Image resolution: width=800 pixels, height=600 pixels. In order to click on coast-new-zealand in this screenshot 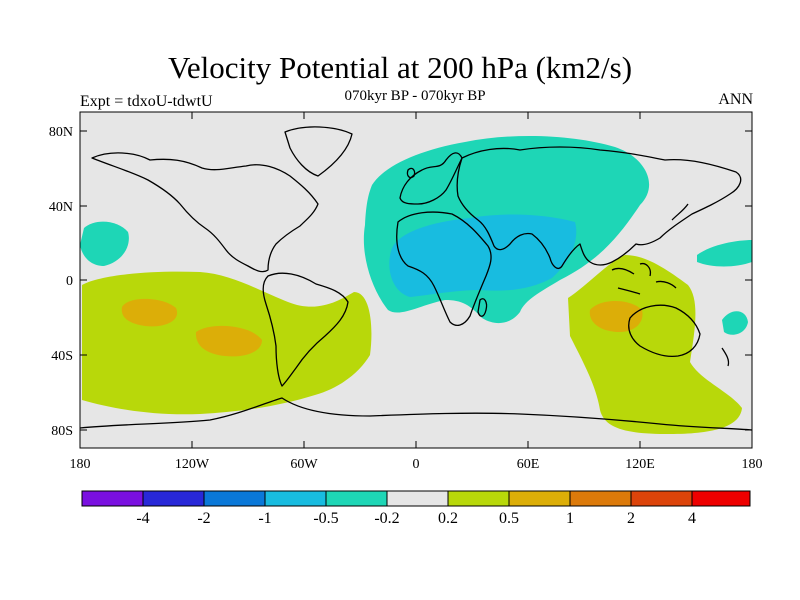, I will do `click(725, 357)`.